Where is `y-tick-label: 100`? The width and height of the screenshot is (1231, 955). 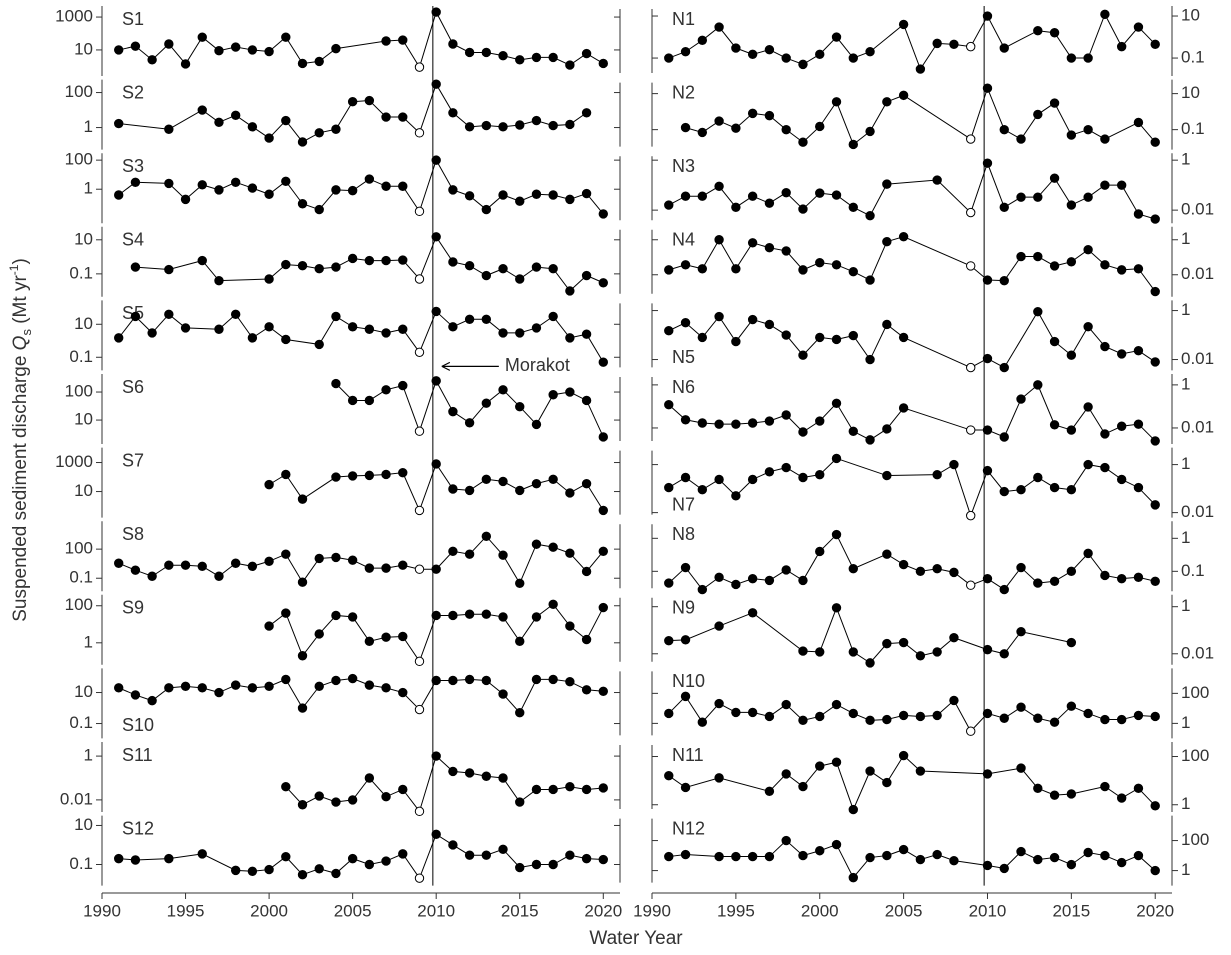
y-tick-label: 100 is located at coordinates (79, 91).